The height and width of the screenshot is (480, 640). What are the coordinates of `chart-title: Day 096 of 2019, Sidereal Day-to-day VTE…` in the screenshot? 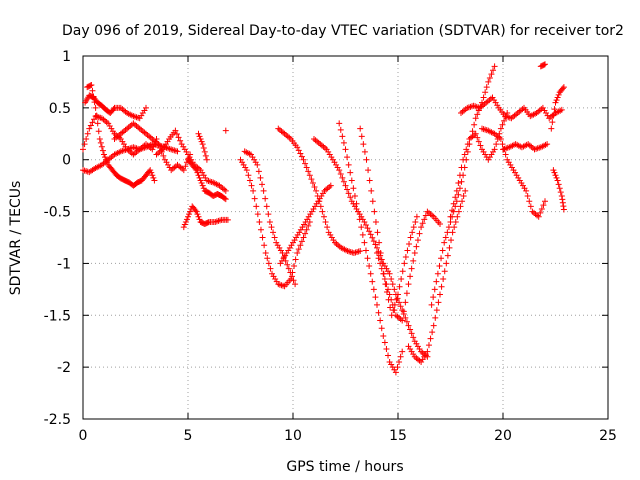 It's located at (343, 31).